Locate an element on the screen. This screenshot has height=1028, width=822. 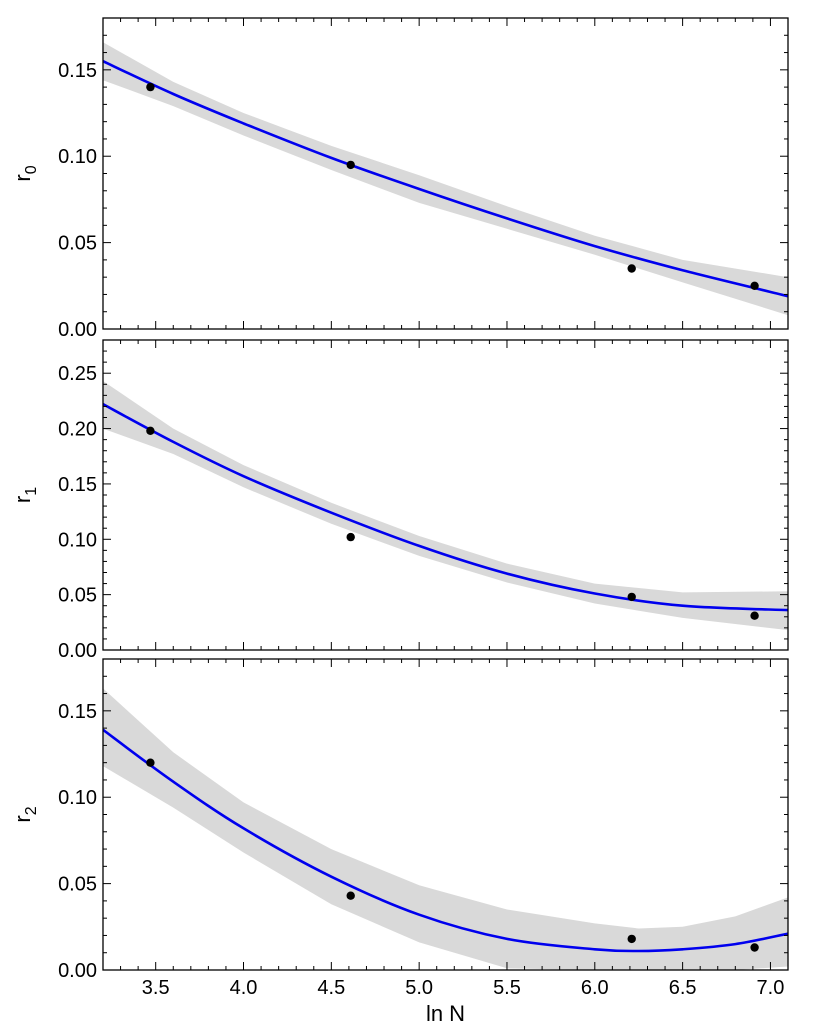
x-tick-label: 5.5 is located at coordinates (507, 988).